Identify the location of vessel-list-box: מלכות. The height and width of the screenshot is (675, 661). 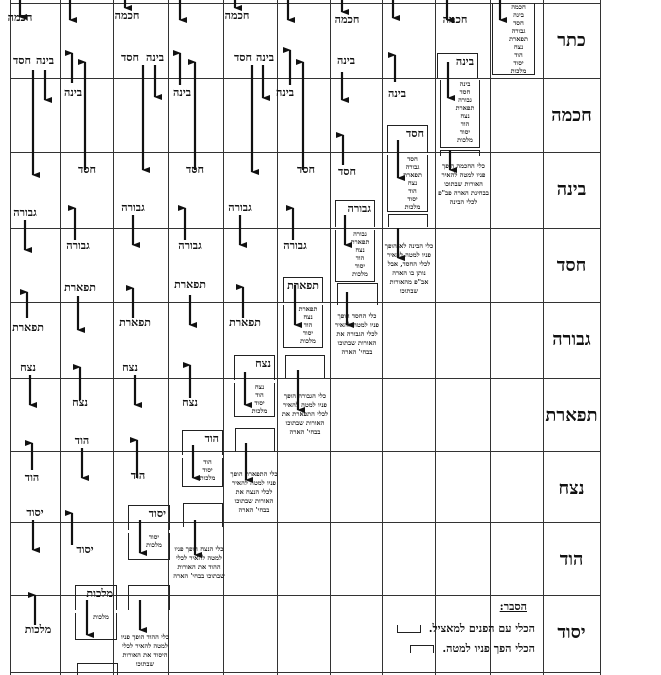
(96, 626).